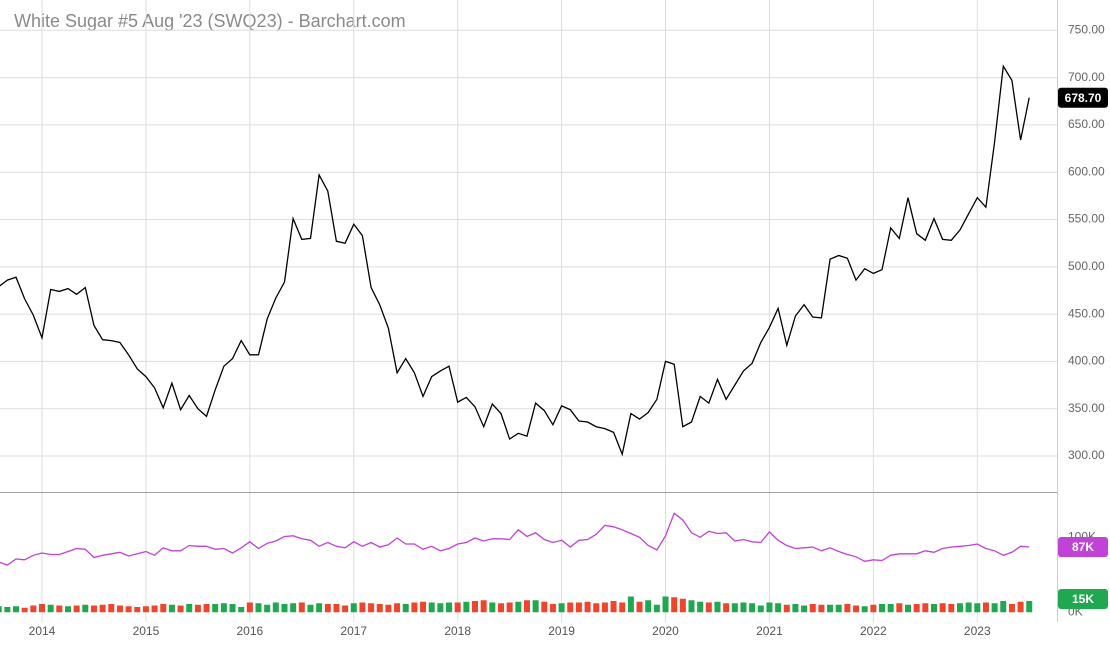 The image size is (1110, 645). Describe the element at coordinates (1083, 98) in the screenshot. I see `last-value-label: 678.70` at that location.